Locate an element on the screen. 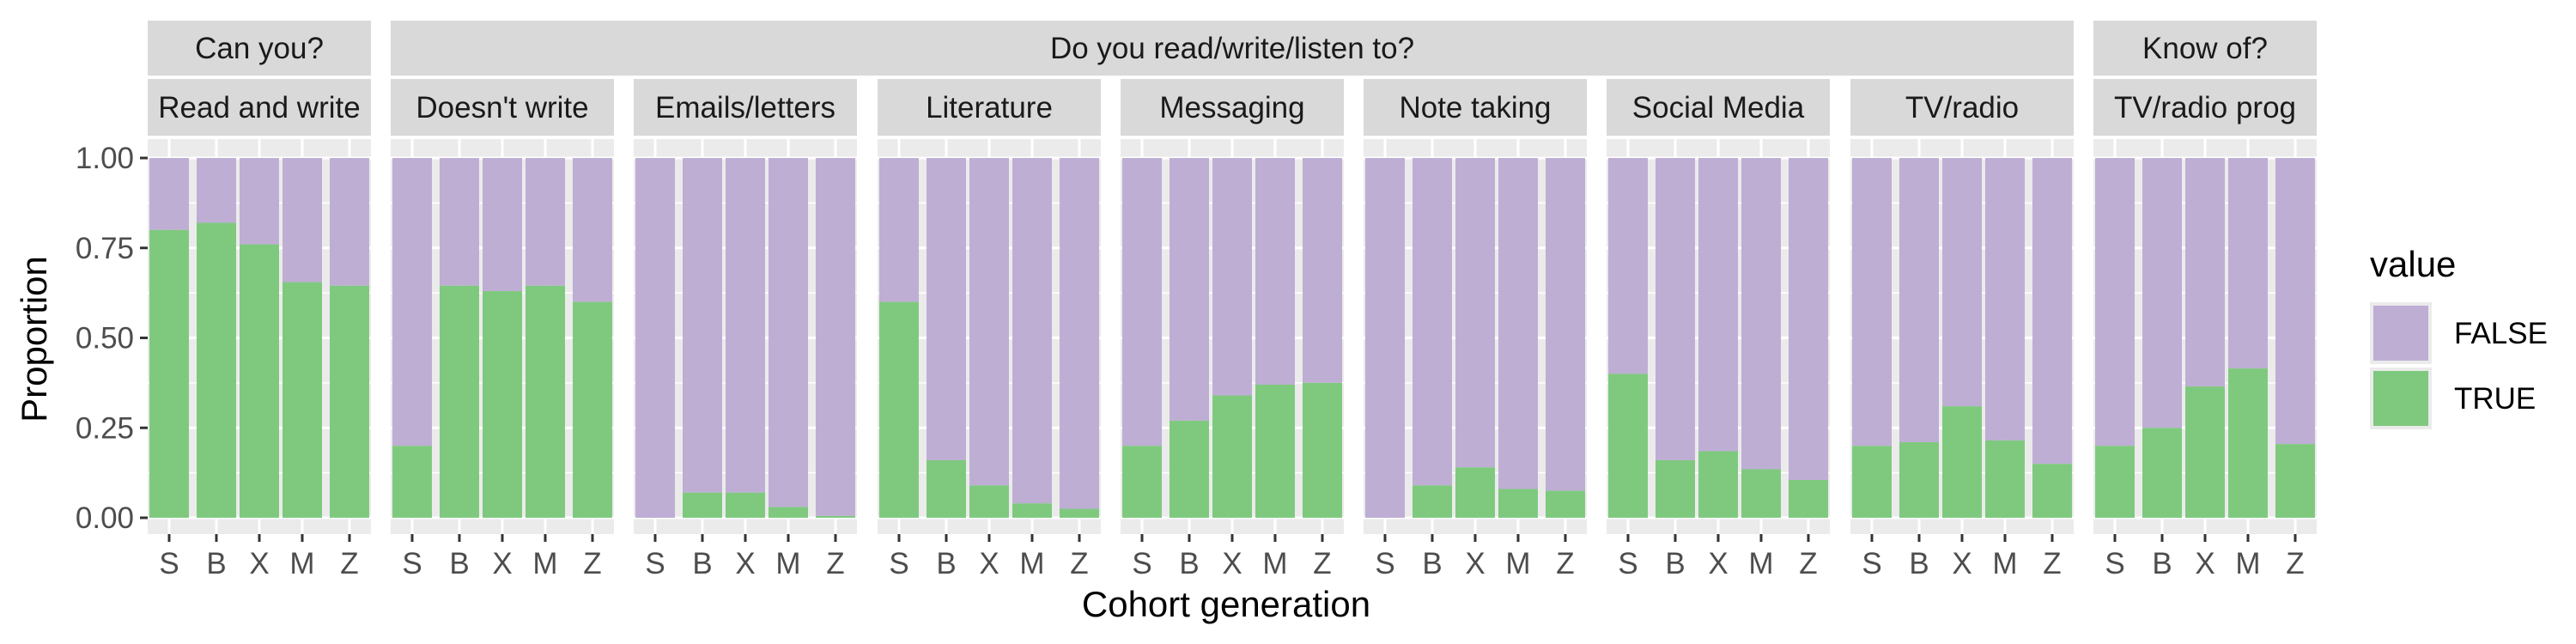 Image resolution: width=2576 pixels, height=644 pixels. panel-strip-label: Read and write is located at coordinates (259, 108).